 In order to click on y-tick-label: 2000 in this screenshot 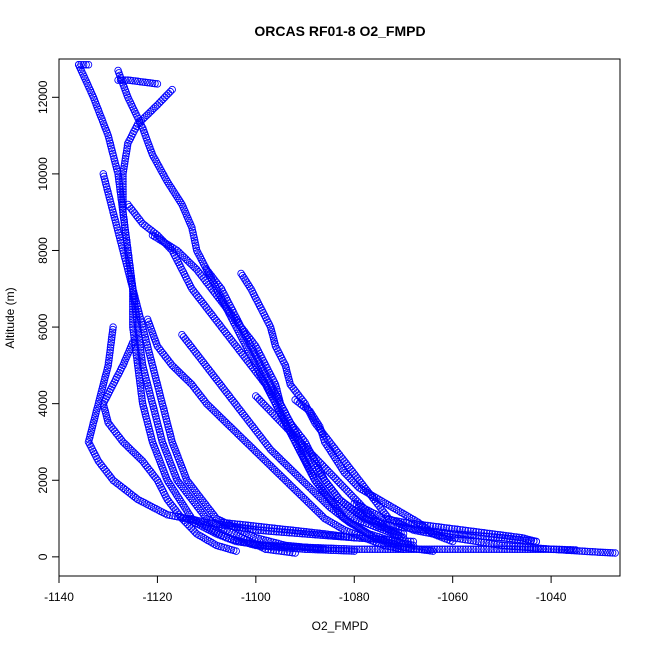, I will do `click(43, 480)`.